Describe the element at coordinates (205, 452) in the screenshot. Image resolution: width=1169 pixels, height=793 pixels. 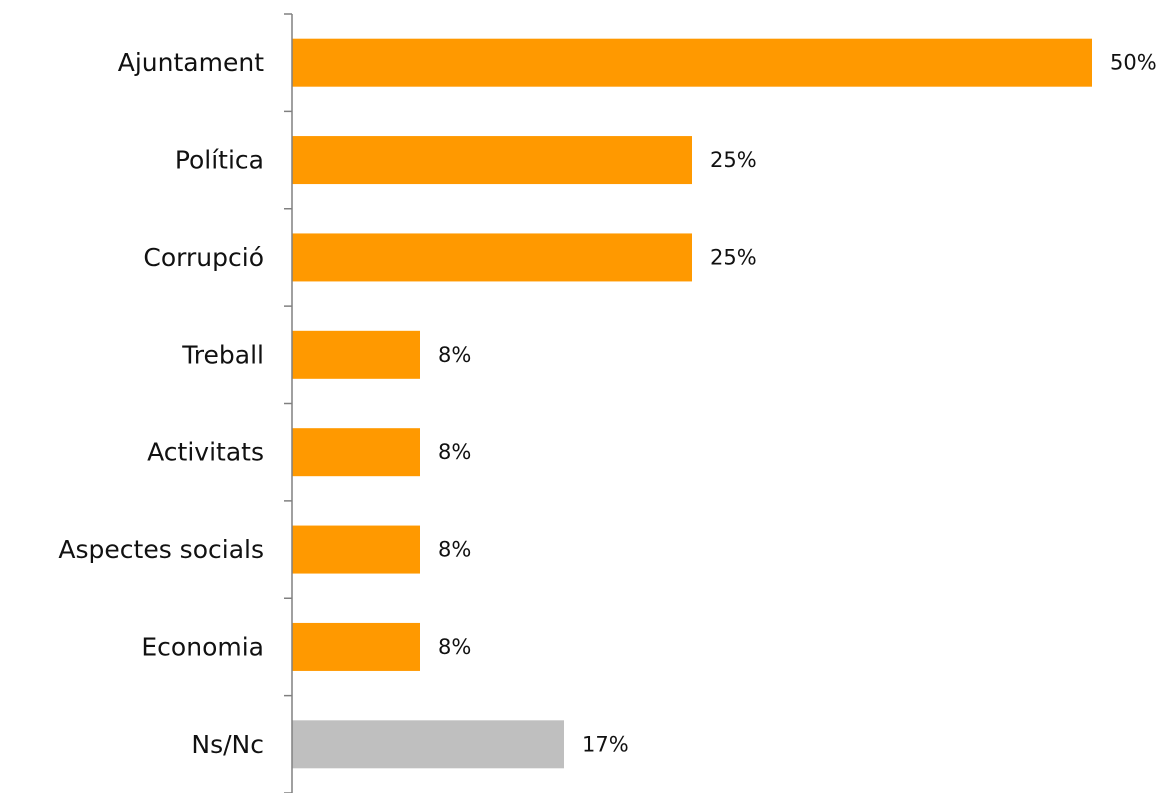
I see `category-label: Activitats` at that location.